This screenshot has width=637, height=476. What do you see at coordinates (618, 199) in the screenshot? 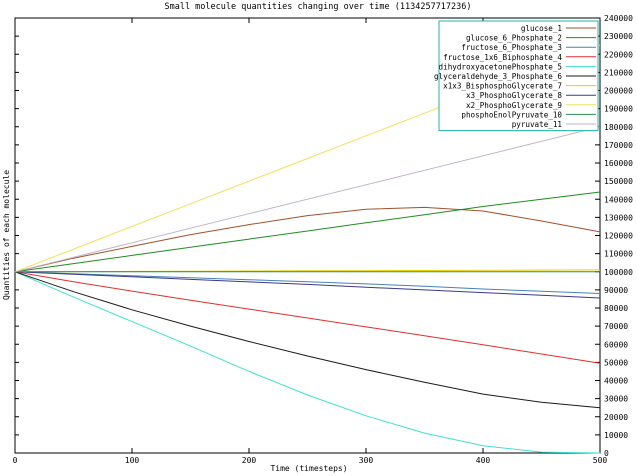
I see `y-tick-label: 140000` at bounding box center [618, 199].